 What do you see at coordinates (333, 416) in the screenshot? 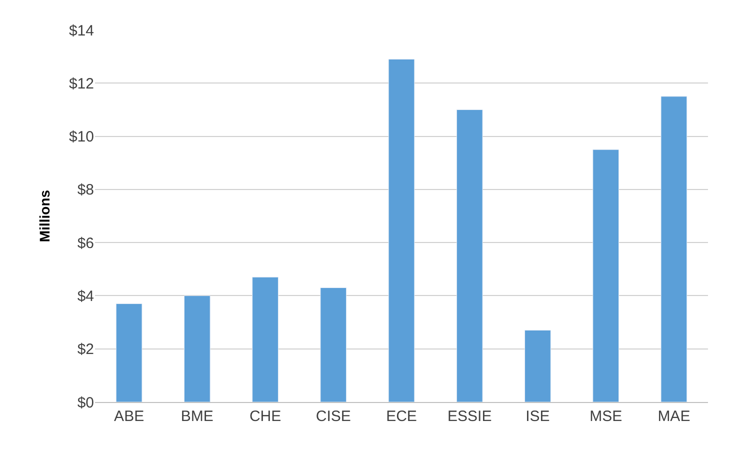
I see `x-tick-label: CISE` at bounding box center [333, 416].